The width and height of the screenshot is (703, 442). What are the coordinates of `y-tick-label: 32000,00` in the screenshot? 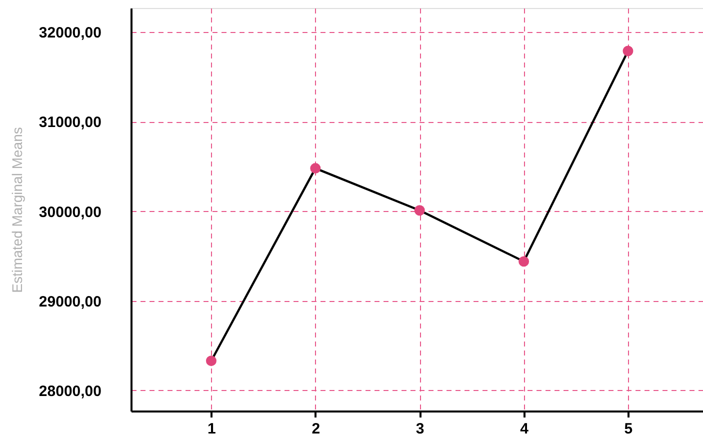 It's located at (70, 33).